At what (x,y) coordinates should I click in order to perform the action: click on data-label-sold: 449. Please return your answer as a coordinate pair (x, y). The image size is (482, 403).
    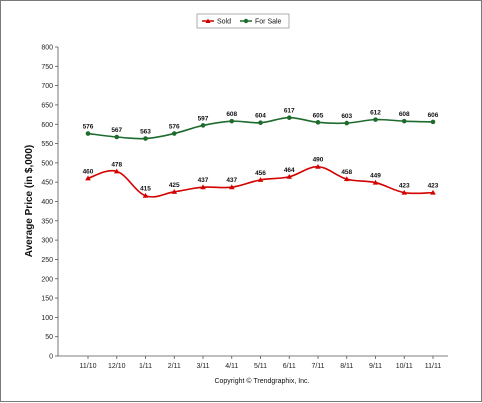
    Looking at the image, I should click on (375, 176).